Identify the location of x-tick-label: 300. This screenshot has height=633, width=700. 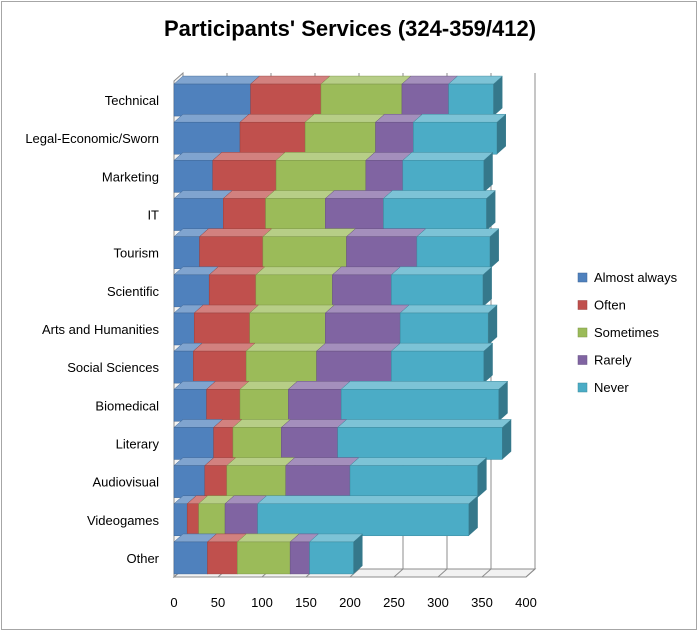
(438, 602).